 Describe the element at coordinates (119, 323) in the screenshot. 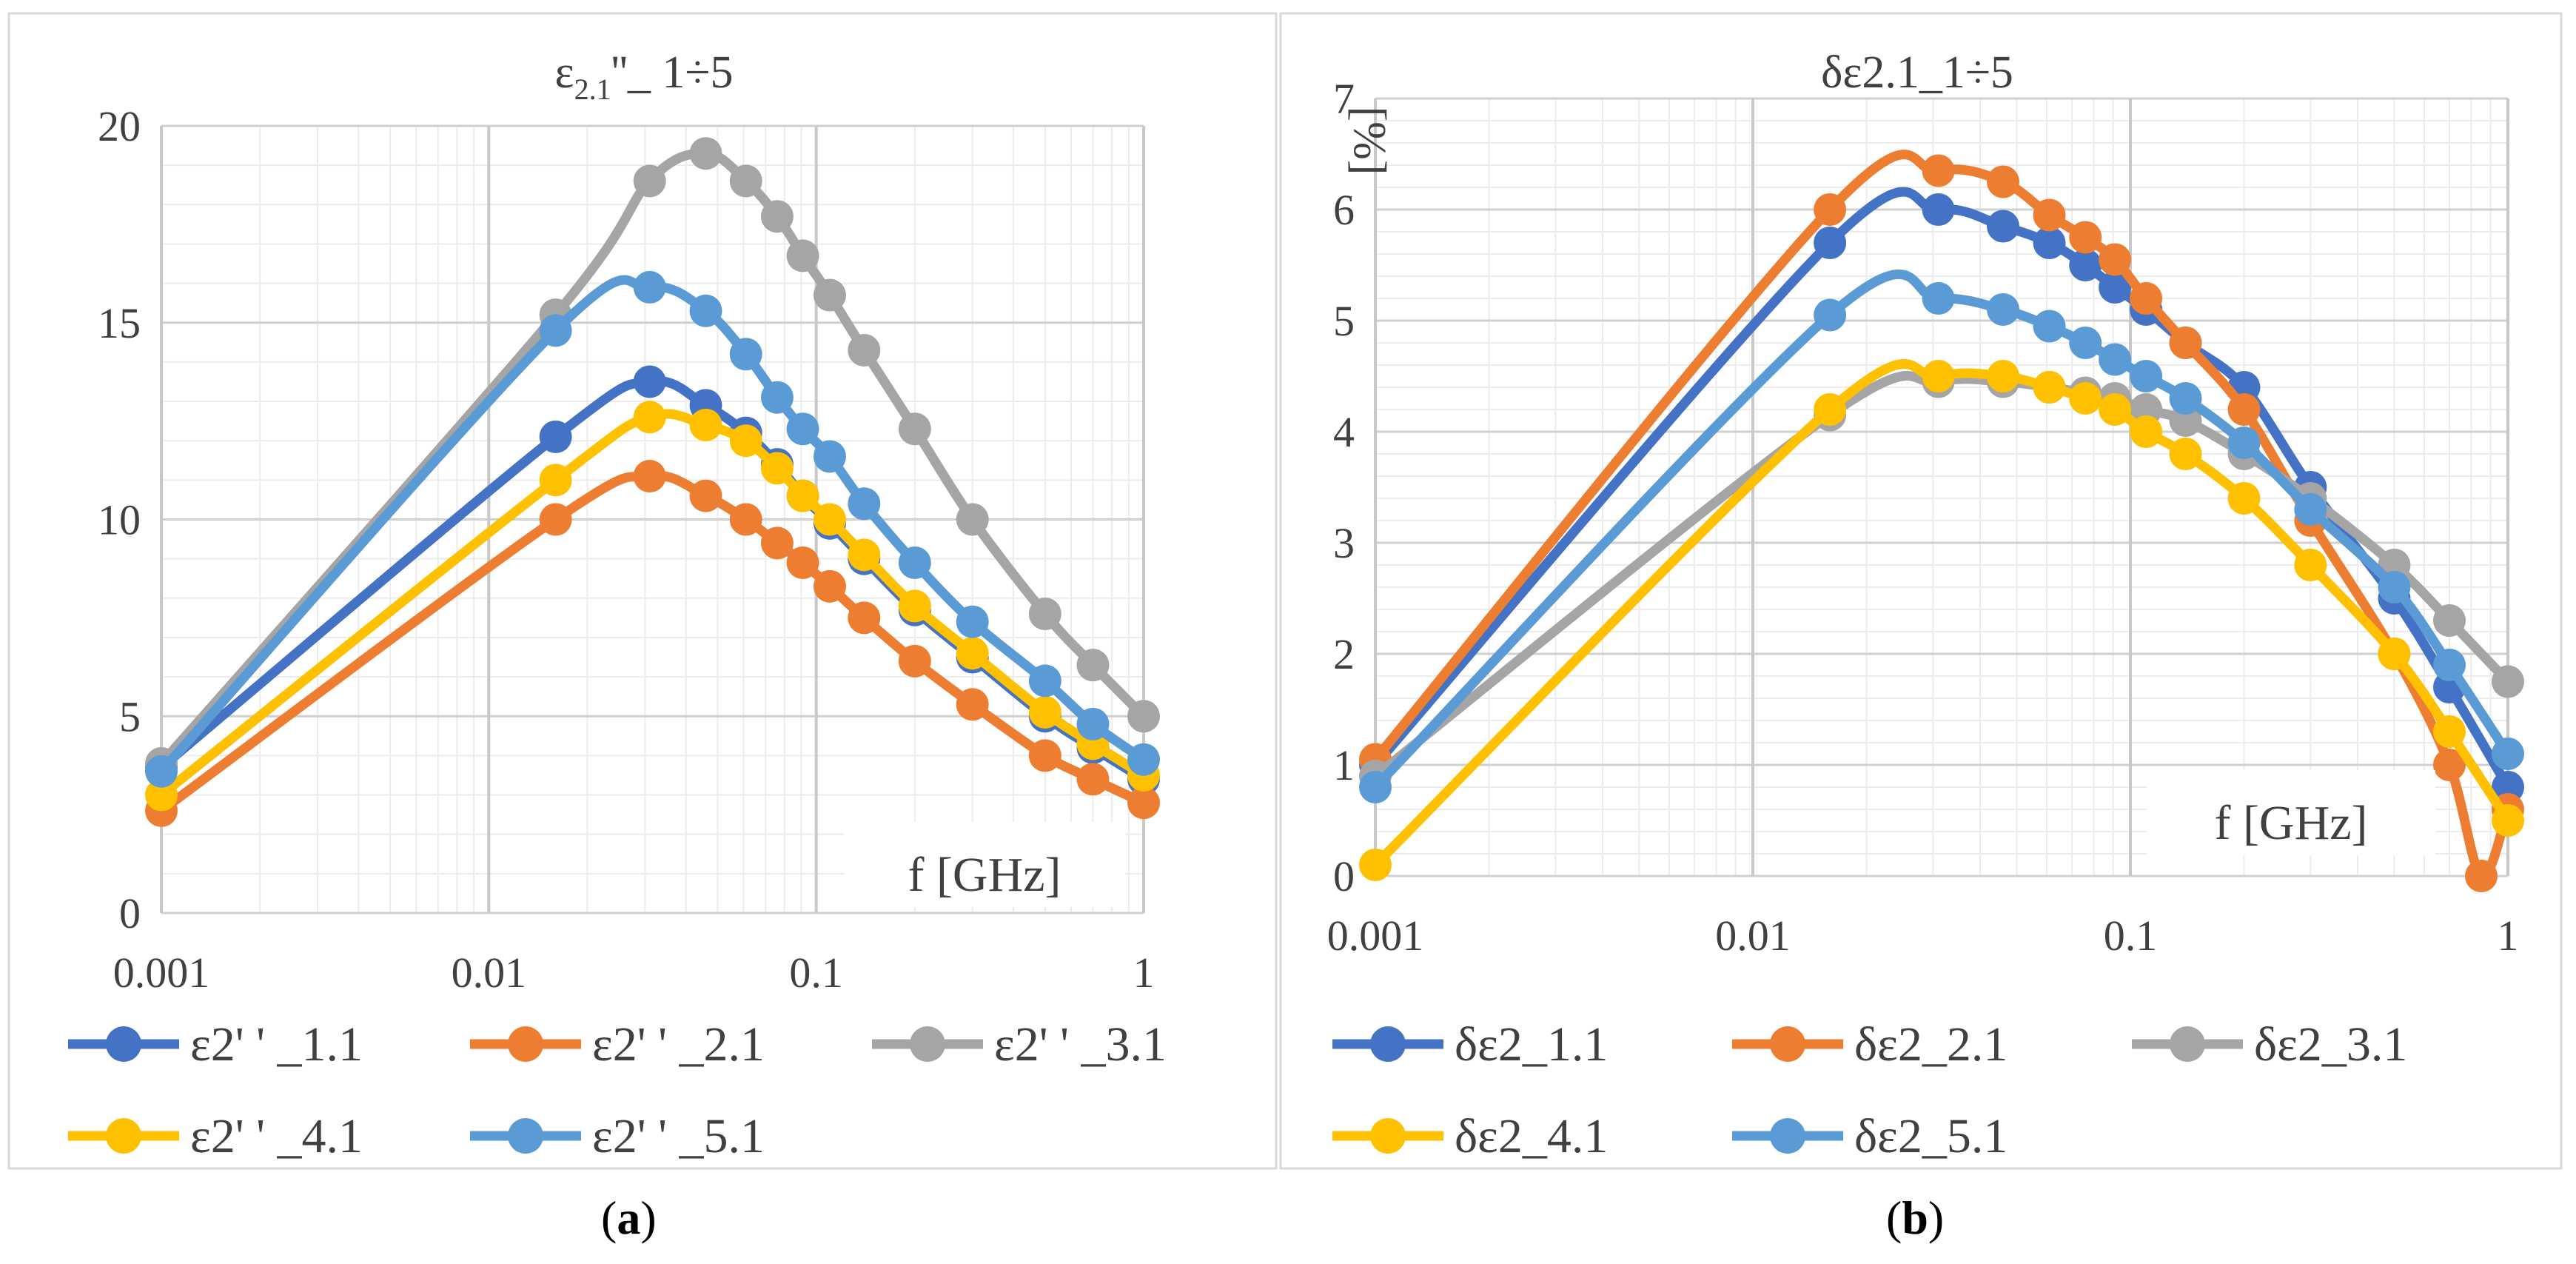

I see `y-tick-label: 15` at that location.